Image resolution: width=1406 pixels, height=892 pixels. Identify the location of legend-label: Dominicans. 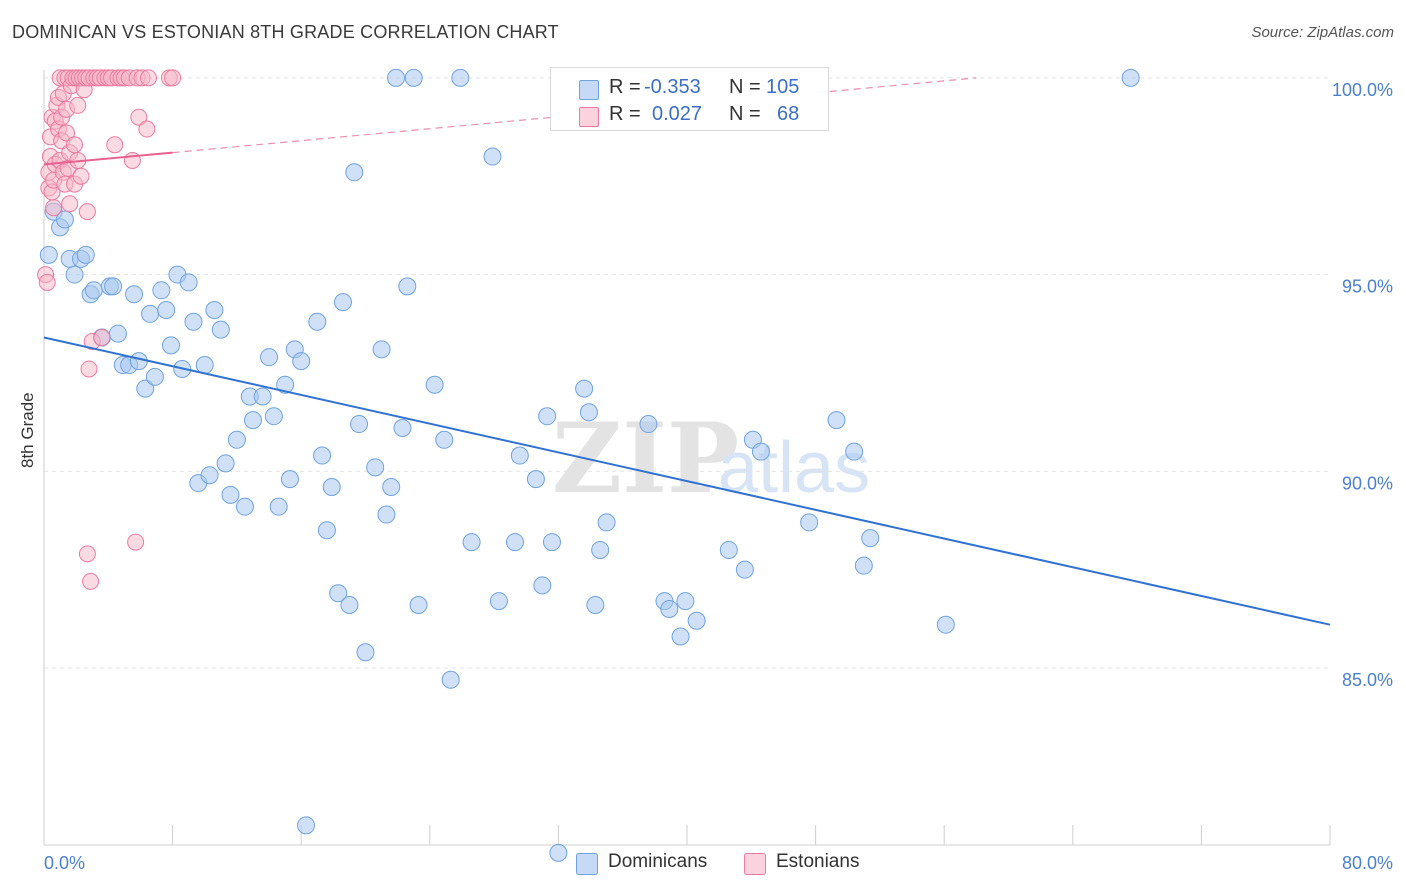
(658, 861).